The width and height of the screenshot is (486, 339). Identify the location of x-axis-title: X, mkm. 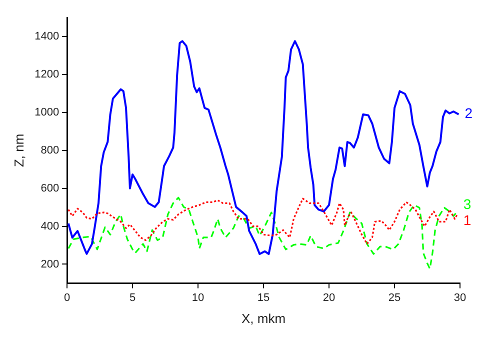
(264, 318).